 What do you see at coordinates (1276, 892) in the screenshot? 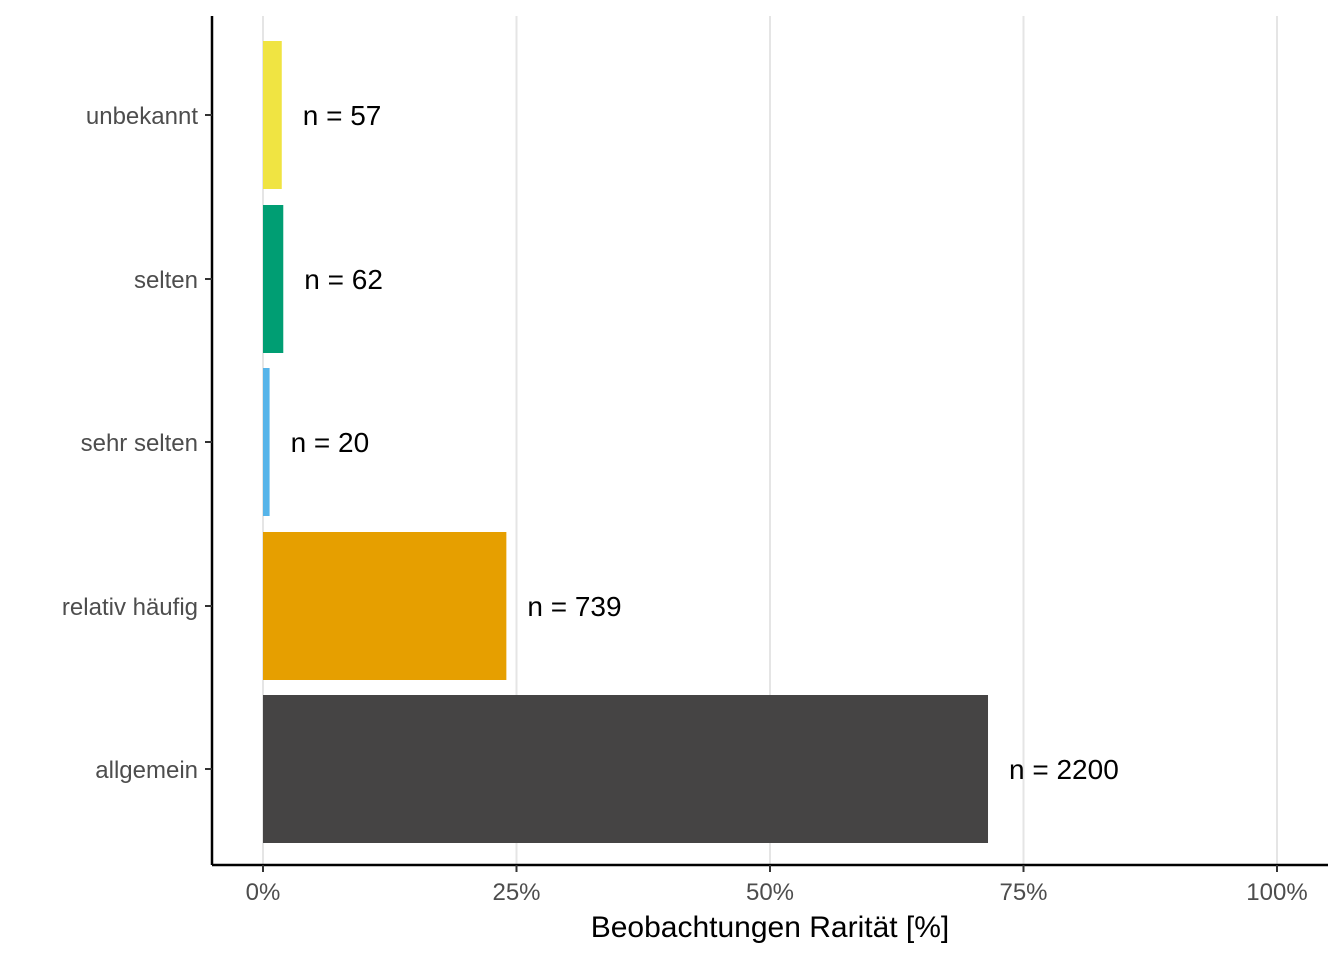
I see `x-tick-label-4: 100%` at bounding box center [1276, 892].